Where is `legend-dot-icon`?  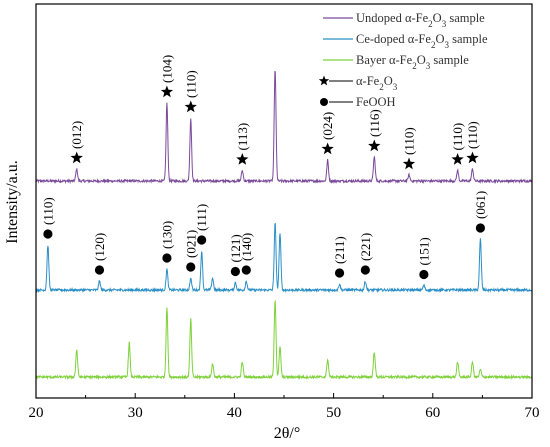
legend-dot-icon is located at coordinates (324, 102).